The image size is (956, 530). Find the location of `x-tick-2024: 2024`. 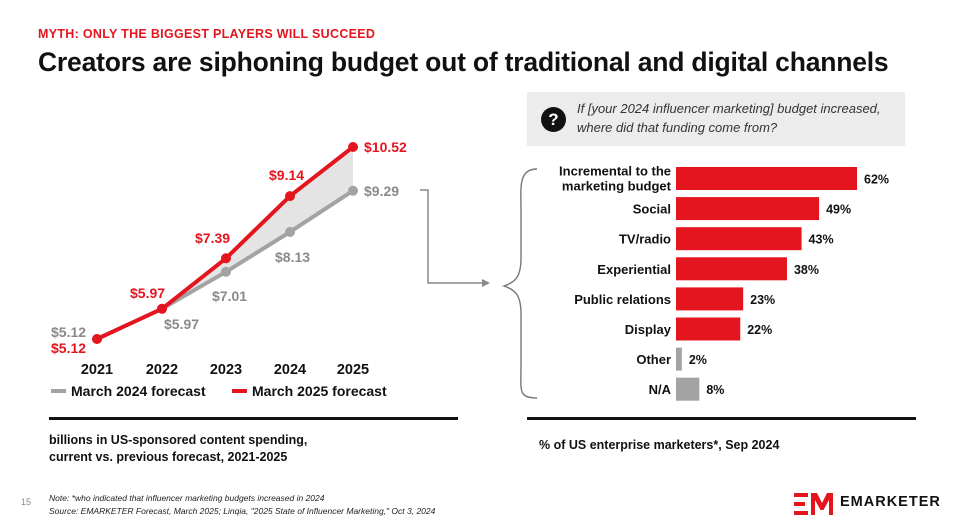

x-tick-2024: 2024 is located at coordinates (290, 370).